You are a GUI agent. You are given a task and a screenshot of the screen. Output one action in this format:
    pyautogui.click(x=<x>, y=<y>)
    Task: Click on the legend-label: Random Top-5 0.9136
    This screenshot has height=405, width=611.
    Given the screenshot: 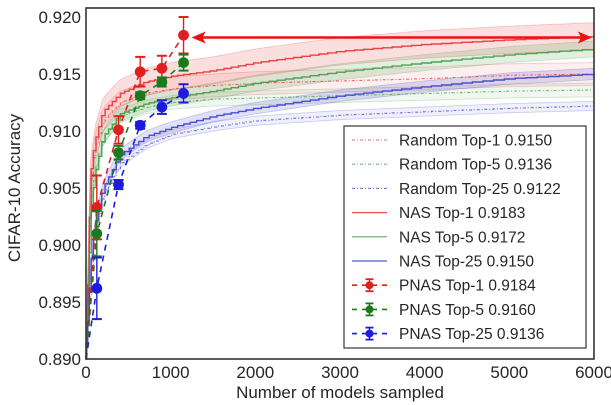 What is the action you would take?
    pyautogui.click(x=475, y=165)
    